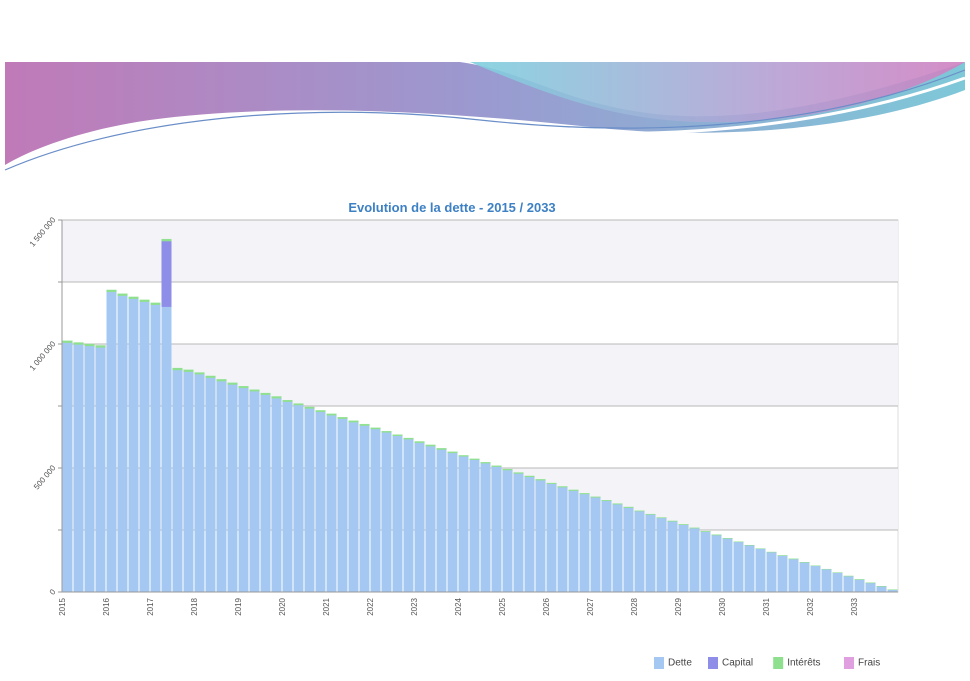 Image resolution: width=970 pixels, height=681 pixels. Describe the element at coordinates (282, 606) in the screenshot. I see `x-tick-label: 2020` at that location.